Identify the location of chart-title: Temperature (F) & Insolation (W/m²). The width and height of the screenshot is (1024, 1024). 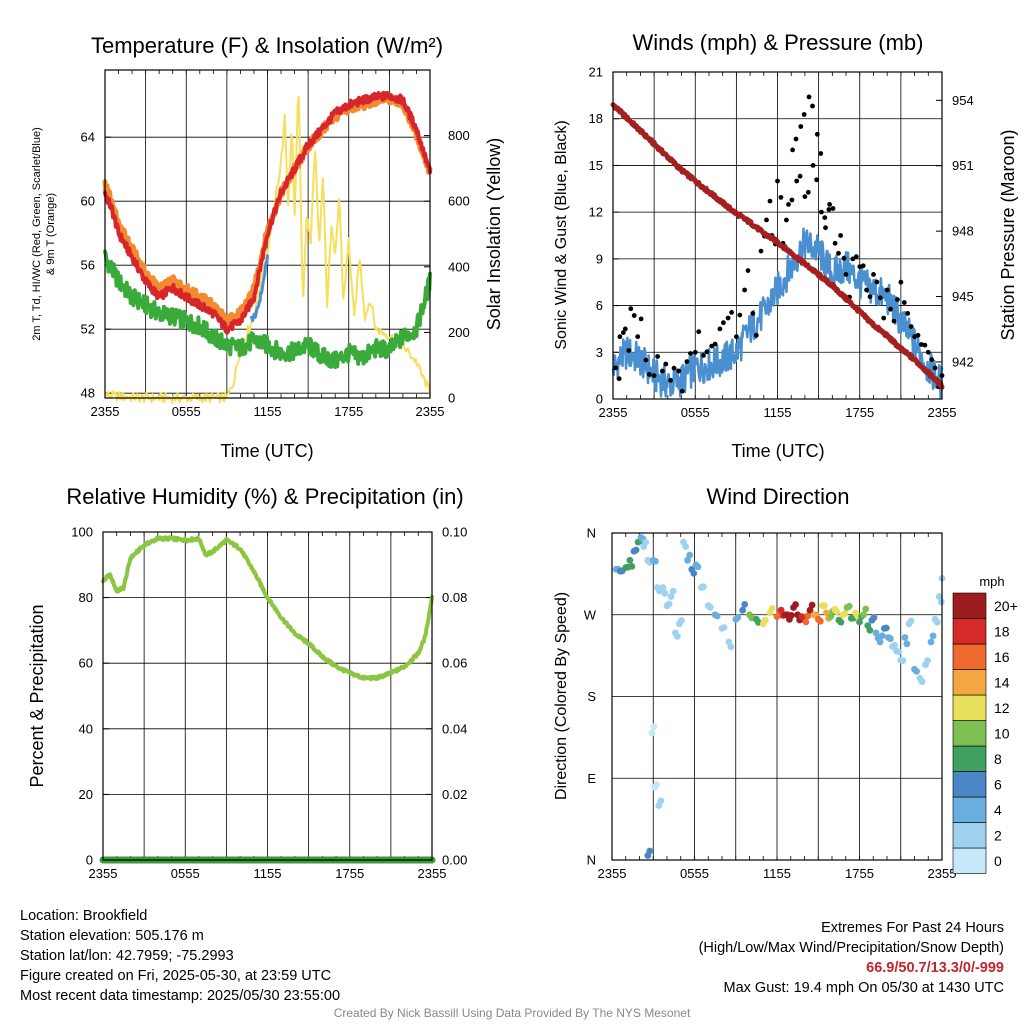
(267, 45).